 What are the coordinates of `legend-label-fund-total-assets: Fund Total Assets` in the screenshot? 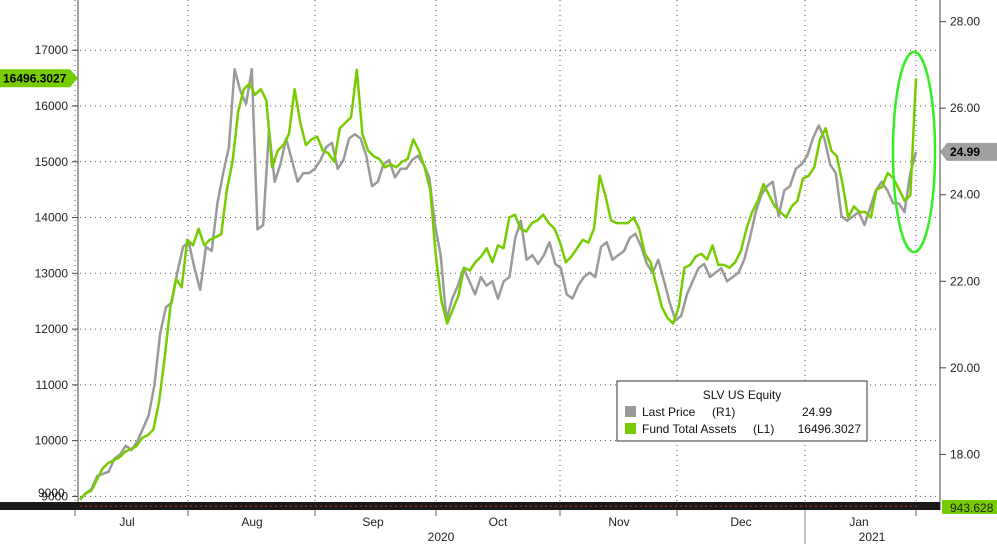 It's located at (689, 429).